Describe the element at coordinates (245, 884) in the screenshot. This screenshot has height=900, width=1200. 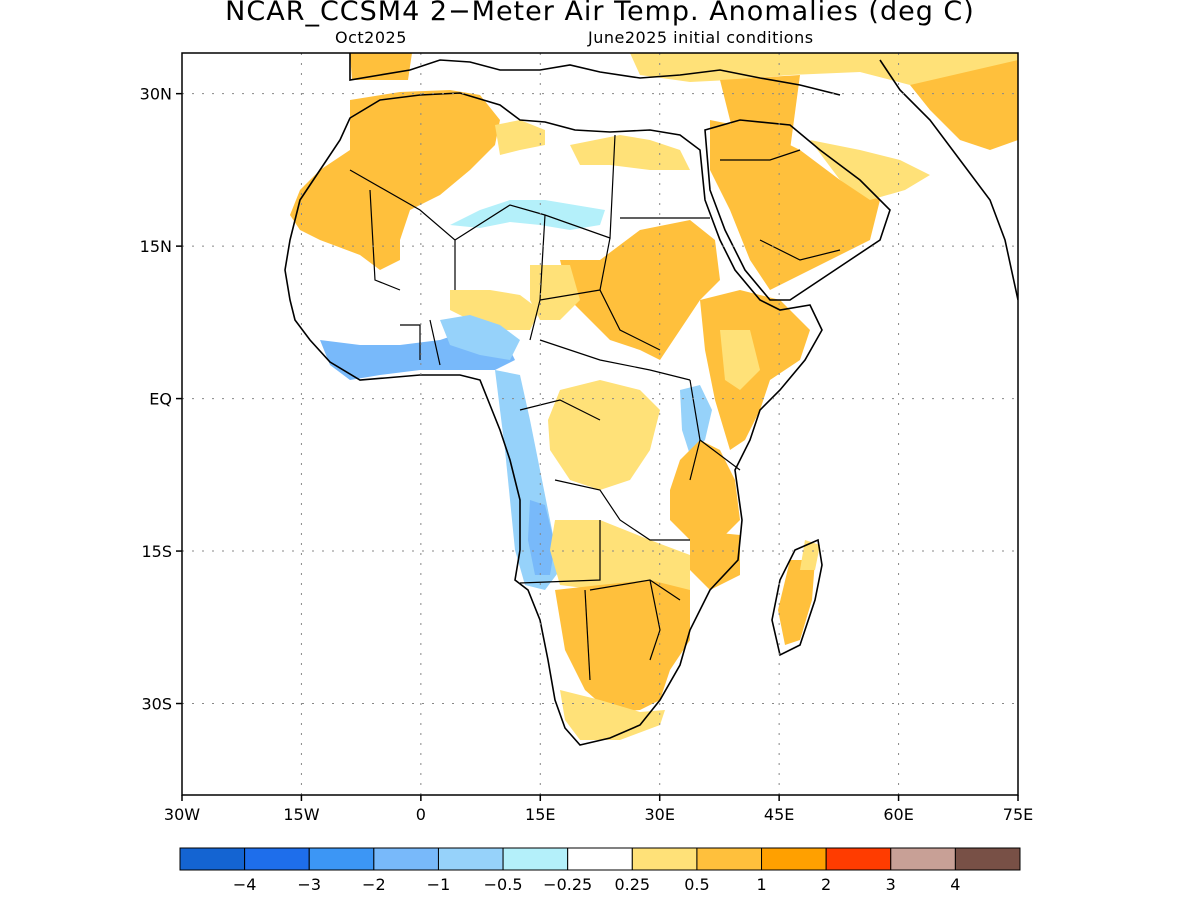
I see `colorbar-label: −4` at that location.